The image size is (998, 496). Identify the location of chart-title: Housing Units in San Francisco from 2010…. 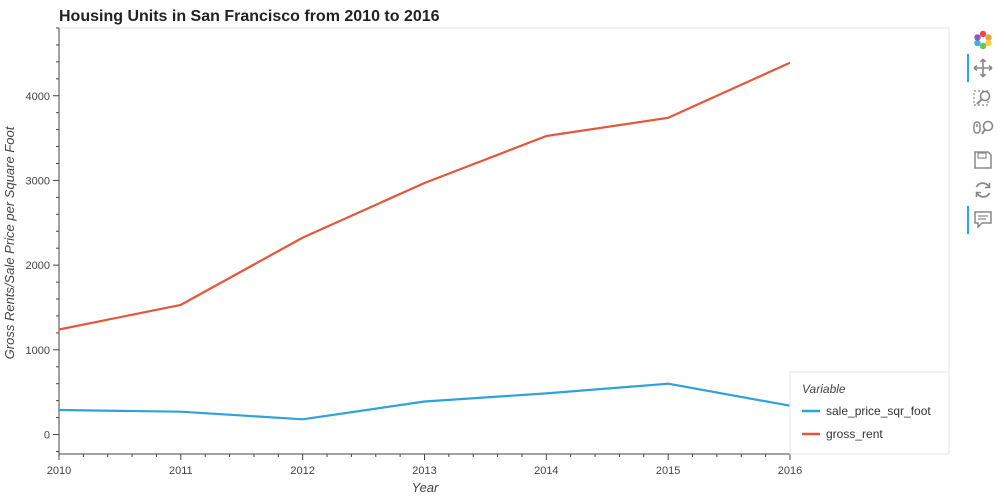
(249, 16).